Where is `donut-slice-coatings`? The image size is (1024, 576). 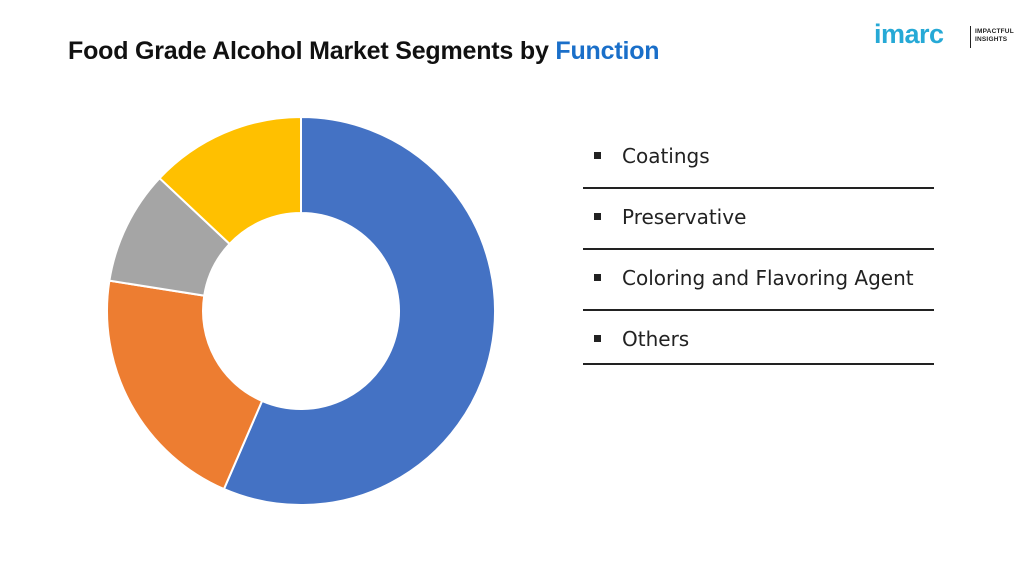
donut-slice-coatings is located at coordinates (185, 385).